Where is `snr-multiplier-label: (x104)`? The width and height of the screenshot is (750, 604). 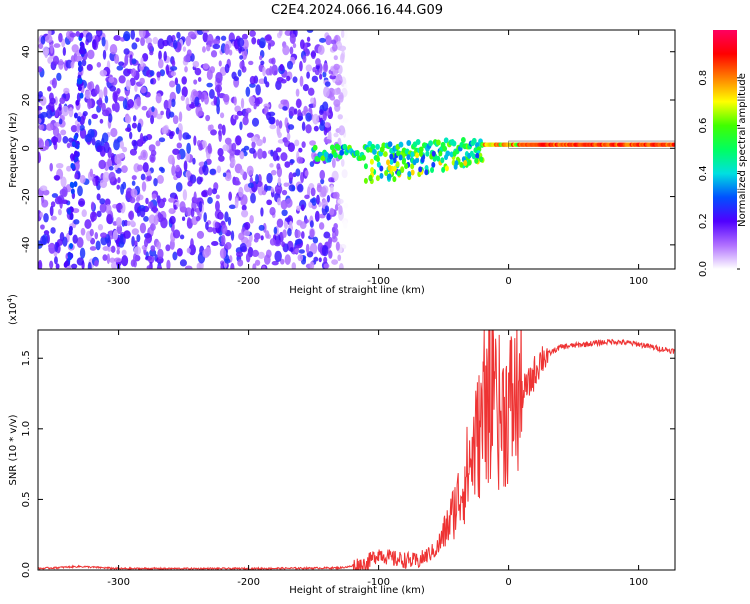 snr-multiplier-label: (x104) is located at coordinates (12, 309).